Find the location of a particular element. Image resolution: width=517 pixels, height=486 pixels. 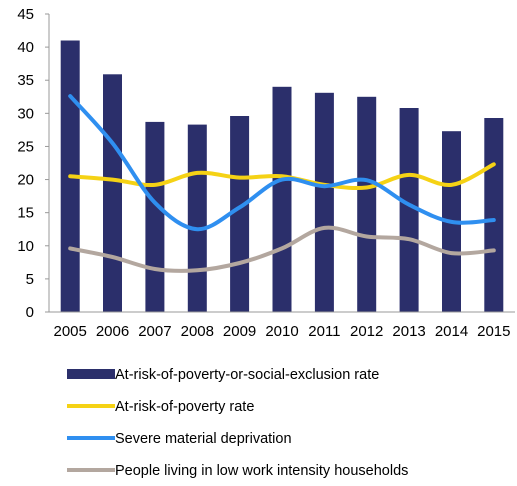

x-tick-label-2010: 2010 is located at coordinates (281, 331).